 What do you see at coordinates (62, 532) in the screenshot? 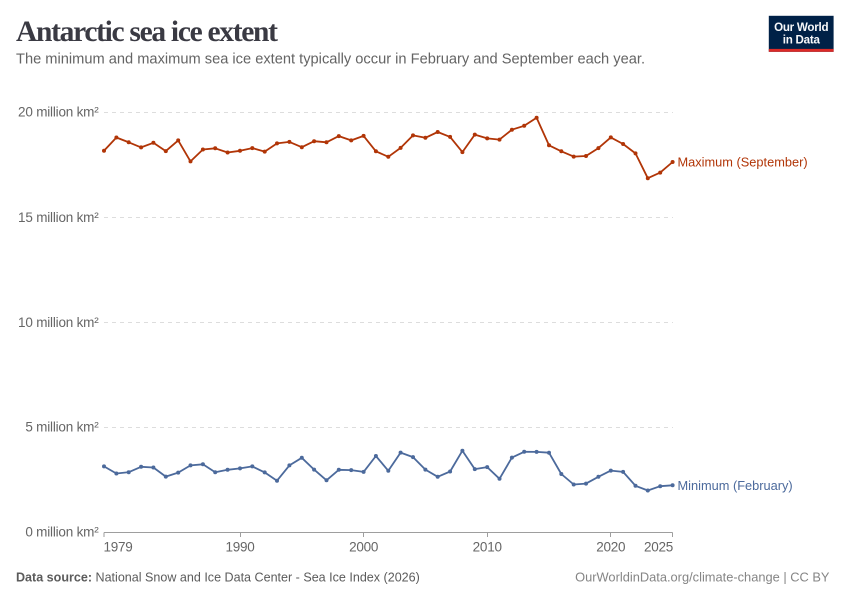
I see `svg-text: 0 million km²` at bounding box center [62, 532].